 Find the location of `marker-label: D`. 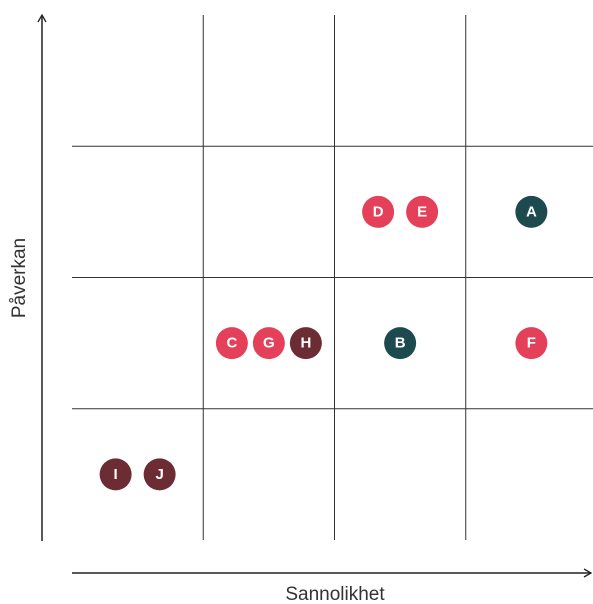

marker-label: D is located at coordinates (378, 211).